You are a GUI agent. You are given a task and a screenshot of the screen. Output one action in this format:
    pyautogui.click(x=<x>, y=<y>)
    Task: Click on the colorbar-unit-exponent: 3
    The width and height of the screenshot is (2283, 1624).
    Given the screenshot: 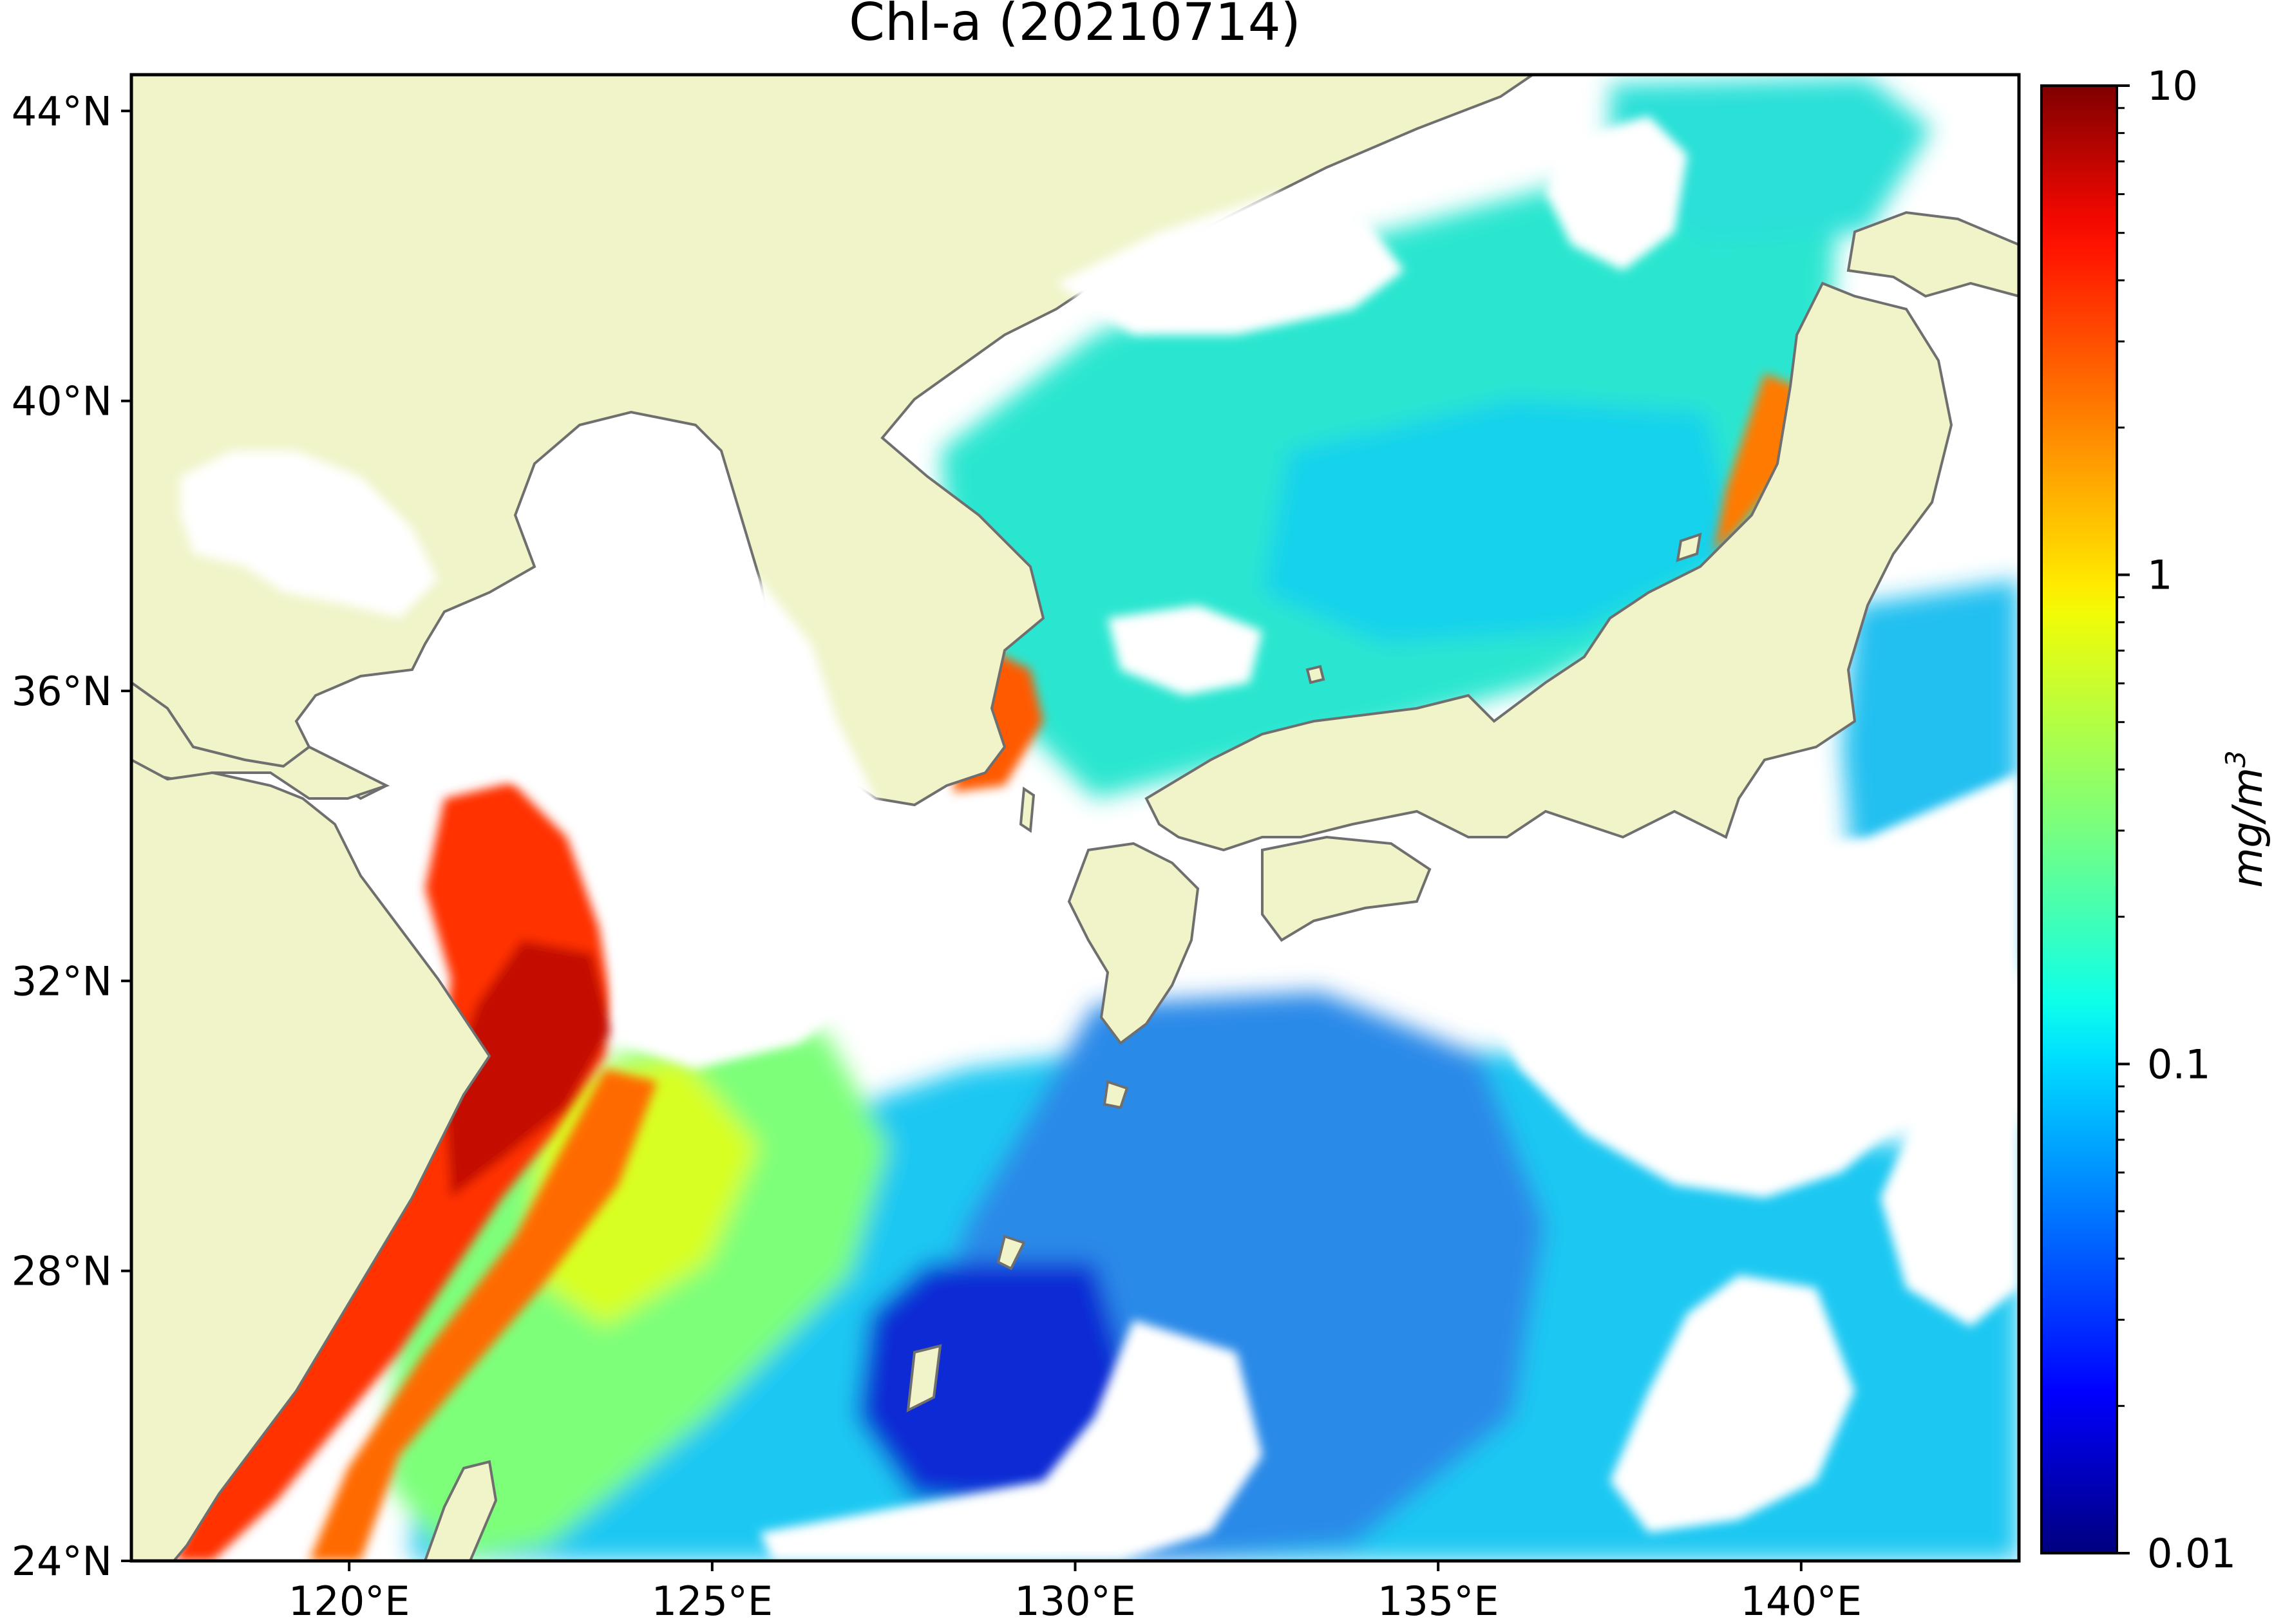 What is the action you would take?
    pyautogui.click(x=2235, y=759)
    